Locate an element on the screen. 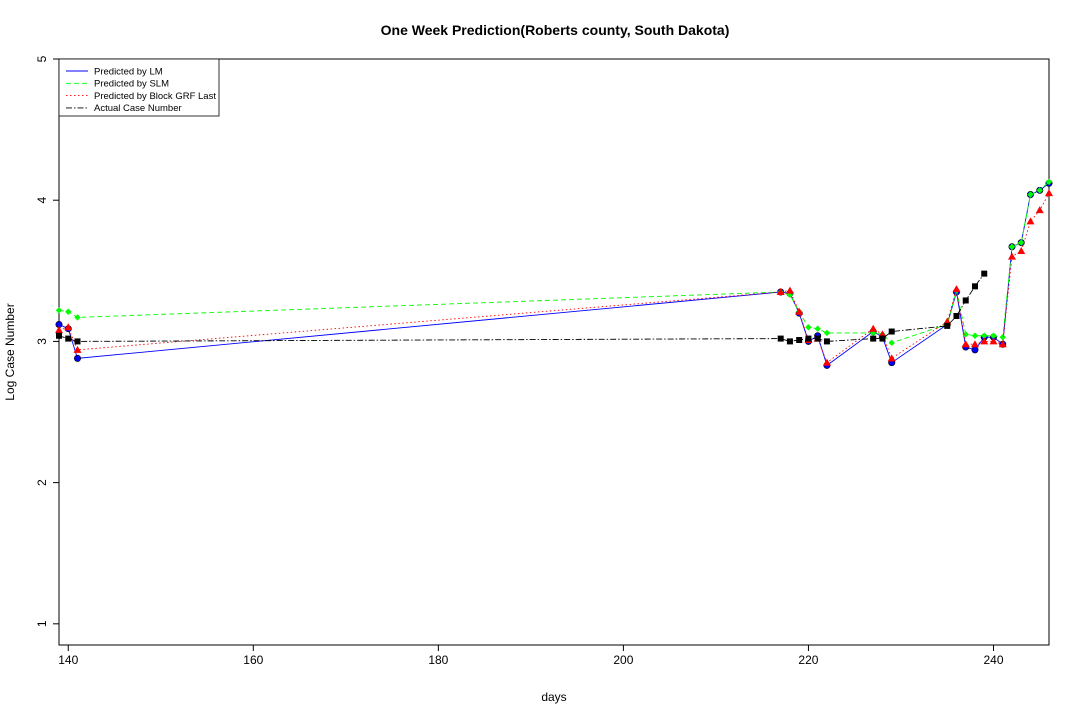 This screenshot has height=720, width=1080. legend-box is located at coordinates (139, 87).